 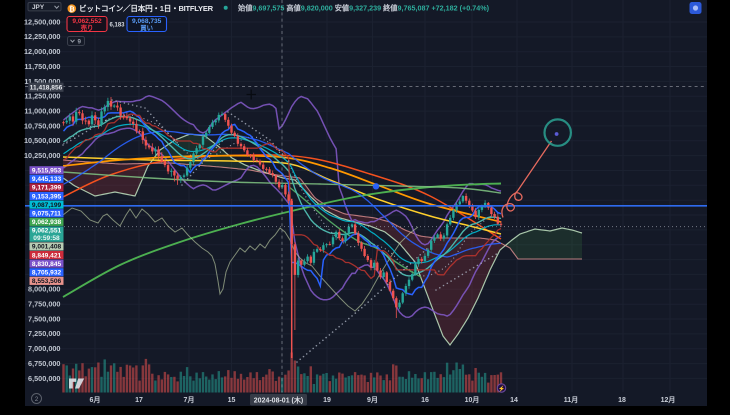 What do you see at coordinates (47, 273) in the screenshot?
I see `svg-text: 8,705,932` at bounding box center [47, 273].